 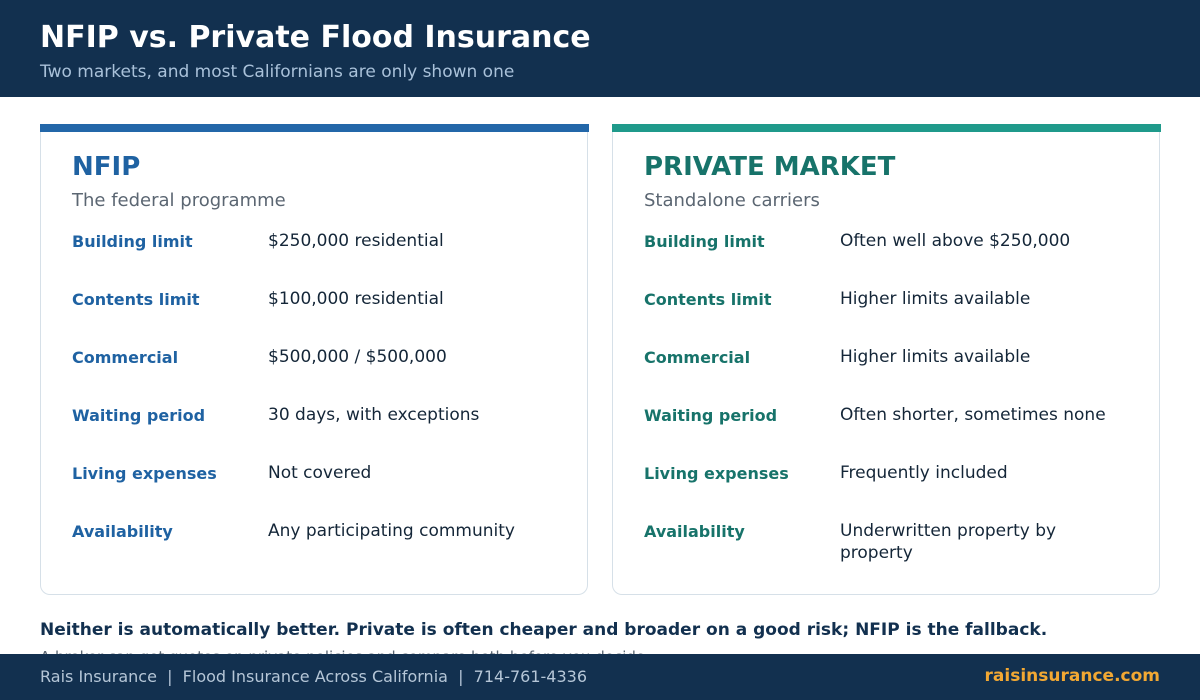 What do you see at coordinates (106, 167) in the screenshot?
I see `card-title: NFIP` at bounding box center [106, 167].